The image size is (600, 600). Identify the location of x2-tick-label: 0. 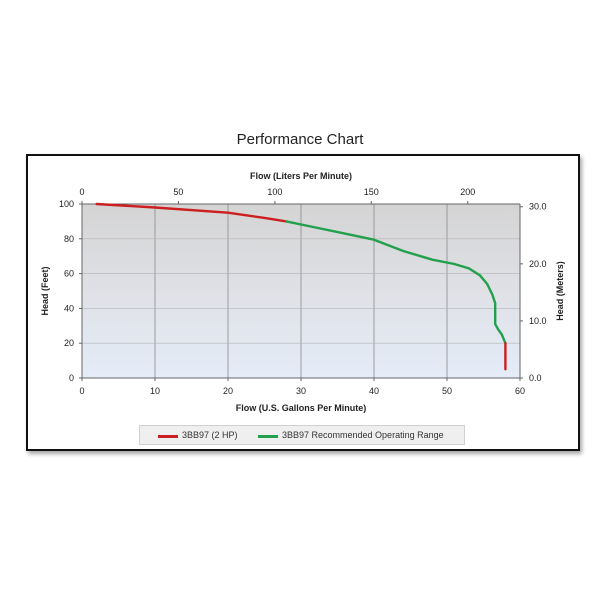
(81, 192).